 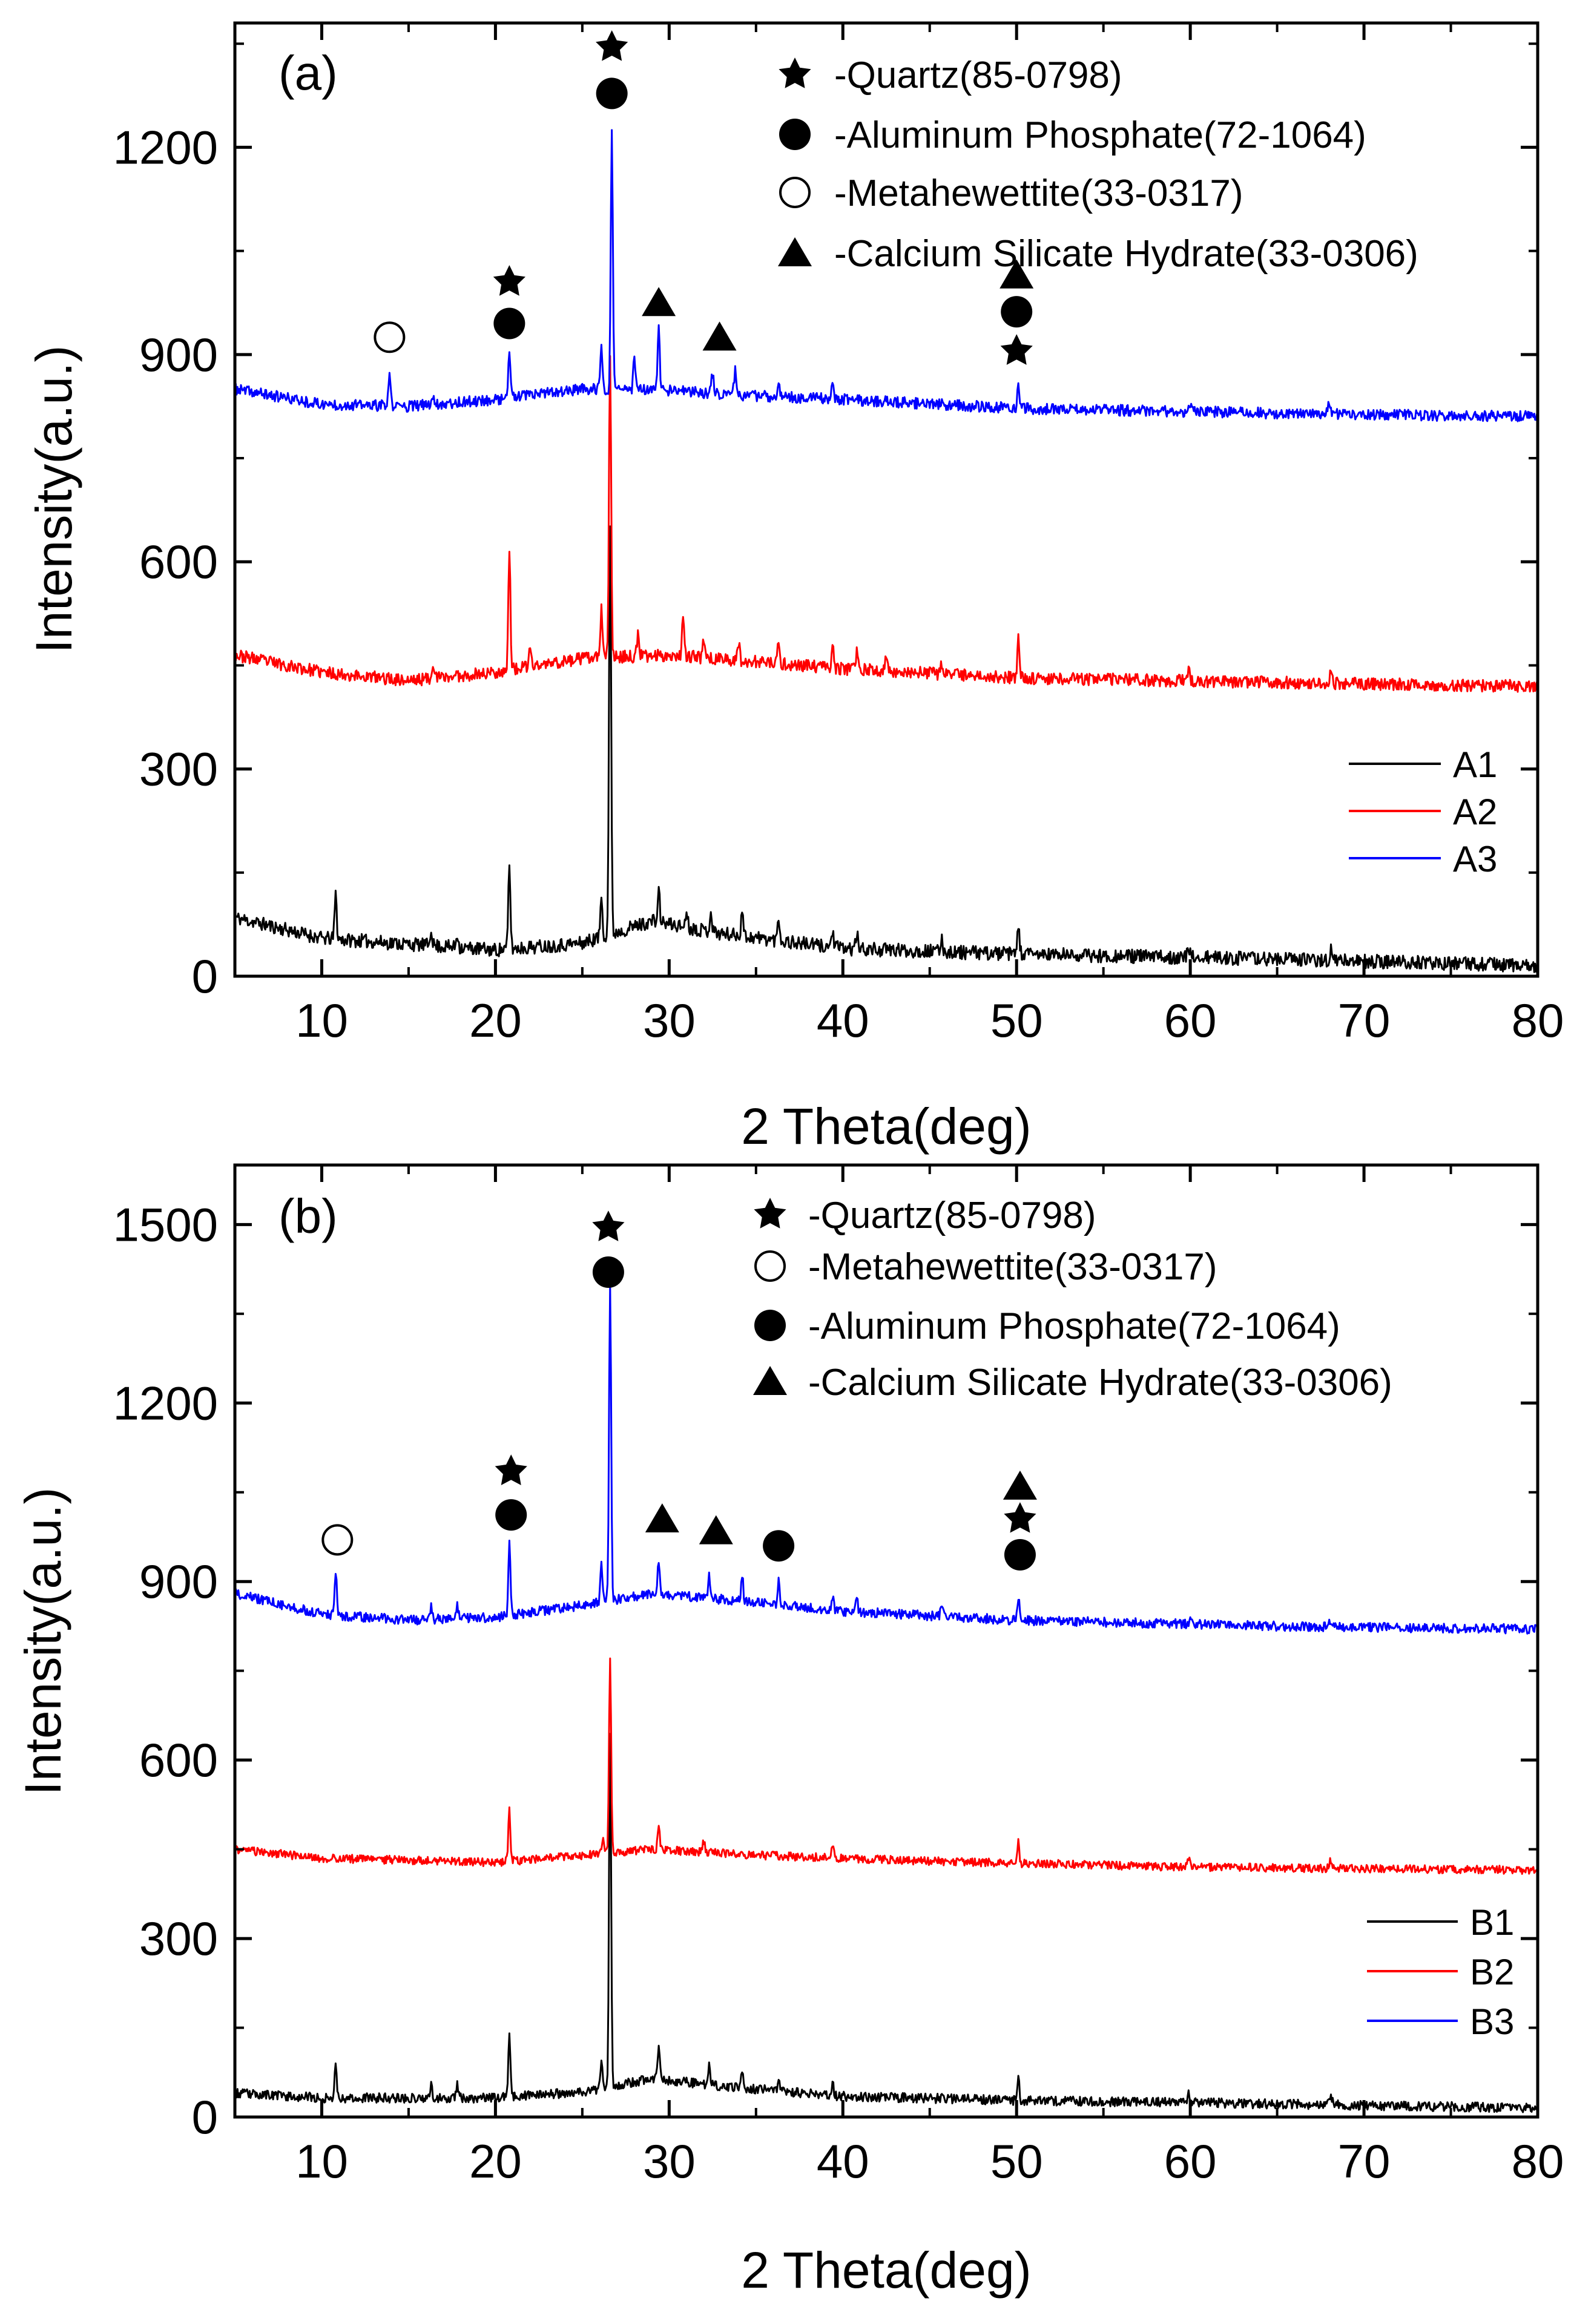 What do you see at coordinates (886, 524) in the screenshot?
I see `series-line-a2` at bounding box center [886, 524].